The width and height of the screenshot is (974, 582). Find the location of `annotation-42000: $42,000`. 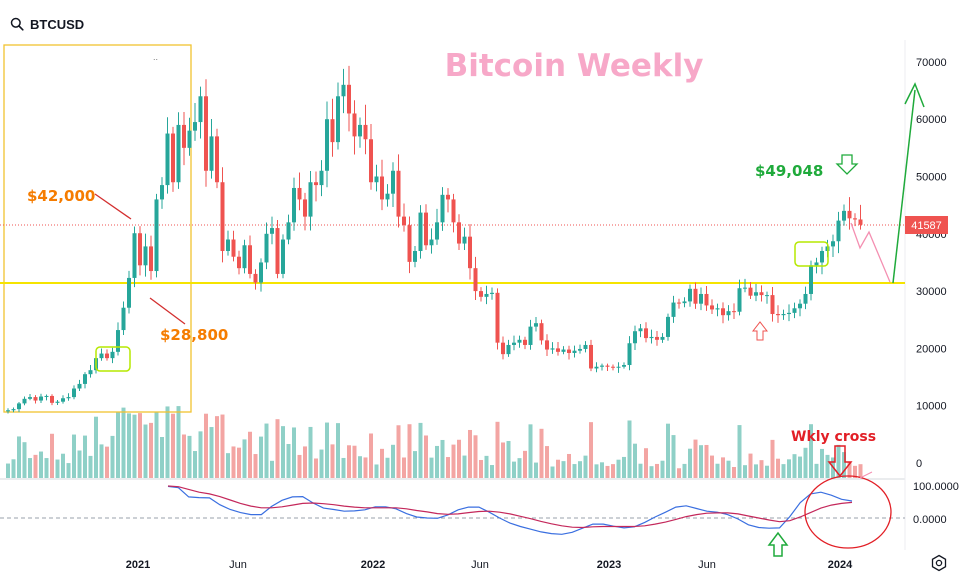

annotation-42000: $42,000 is located at coordinates (61, 196).